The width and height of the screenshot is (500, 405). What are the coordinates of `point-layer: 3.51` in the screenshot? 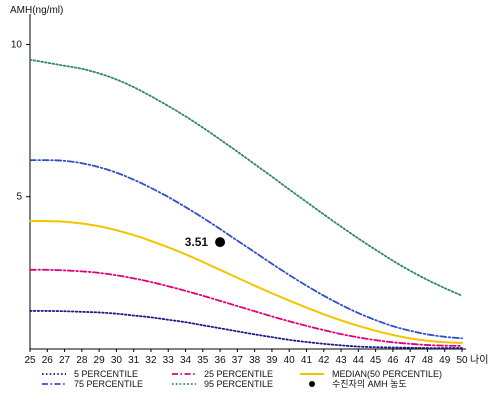 It's located at (205, 242).